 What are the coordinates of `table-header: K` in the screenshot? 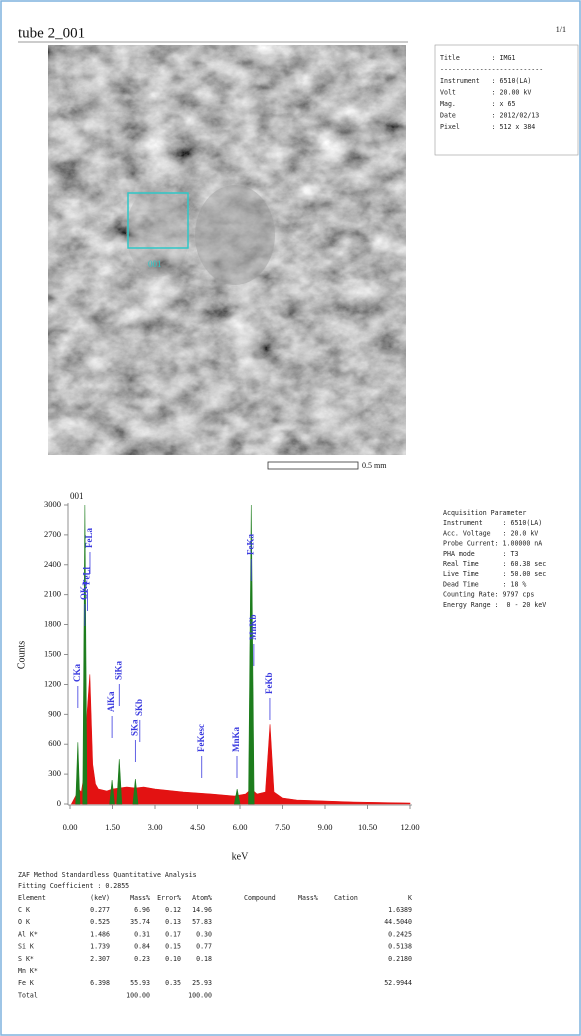 It's located at (410, 898).